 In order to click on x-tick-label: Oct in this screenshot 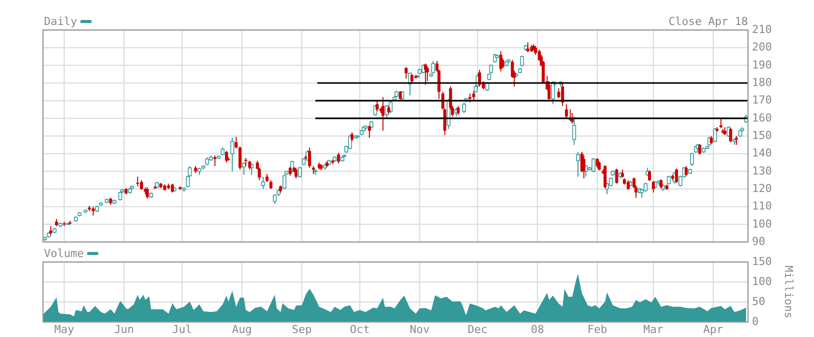, I will do `click(360, 329)`.